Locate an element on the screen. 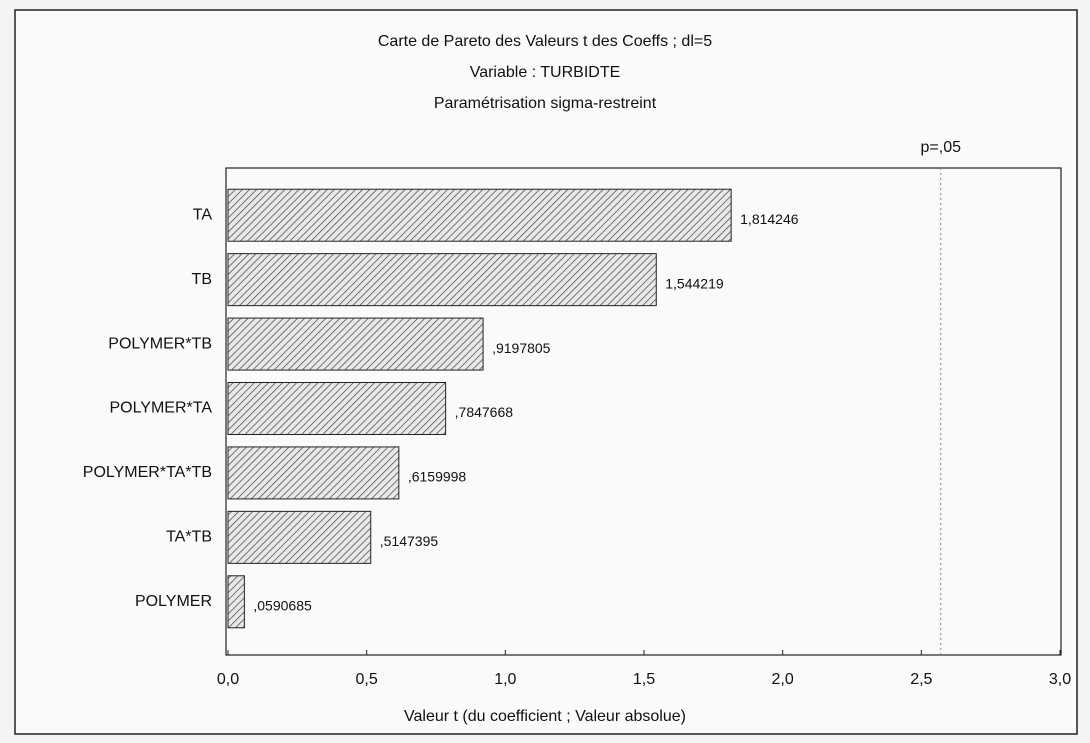 The width and height of the screenshot is (1090, 743). value-label: 1,544219 is located at coordinates (694, 283).